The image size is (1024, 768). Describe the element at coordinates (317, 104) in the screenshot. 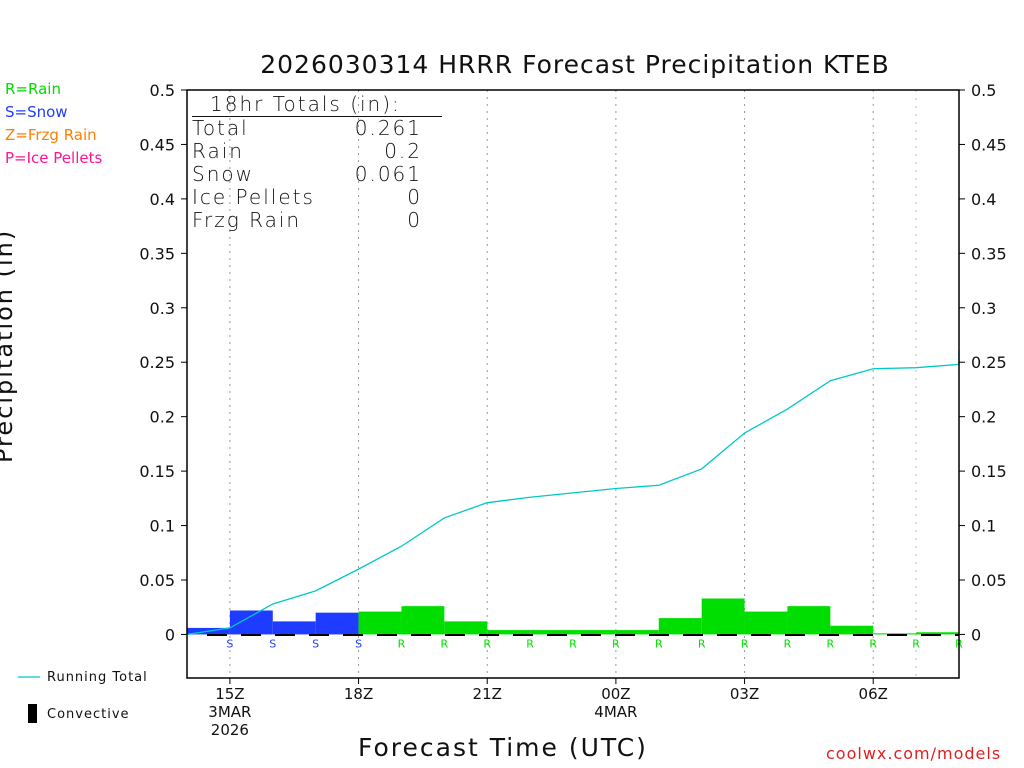

I see `totals-header: 18hr Totals (in):` at that location.